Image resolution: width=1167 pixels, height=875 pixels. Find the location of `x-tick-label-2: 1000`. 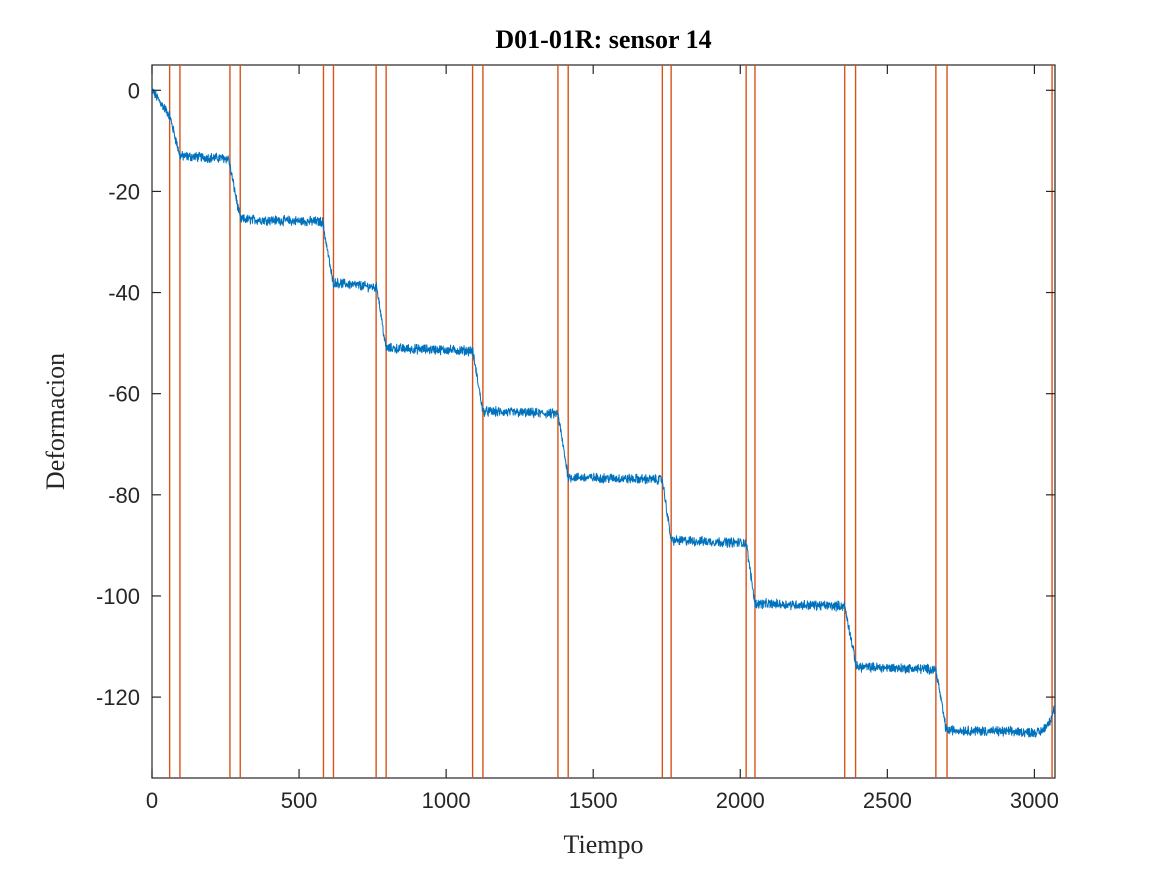

x-tick-label-2: 1000 is located at coordinates (446, 800).